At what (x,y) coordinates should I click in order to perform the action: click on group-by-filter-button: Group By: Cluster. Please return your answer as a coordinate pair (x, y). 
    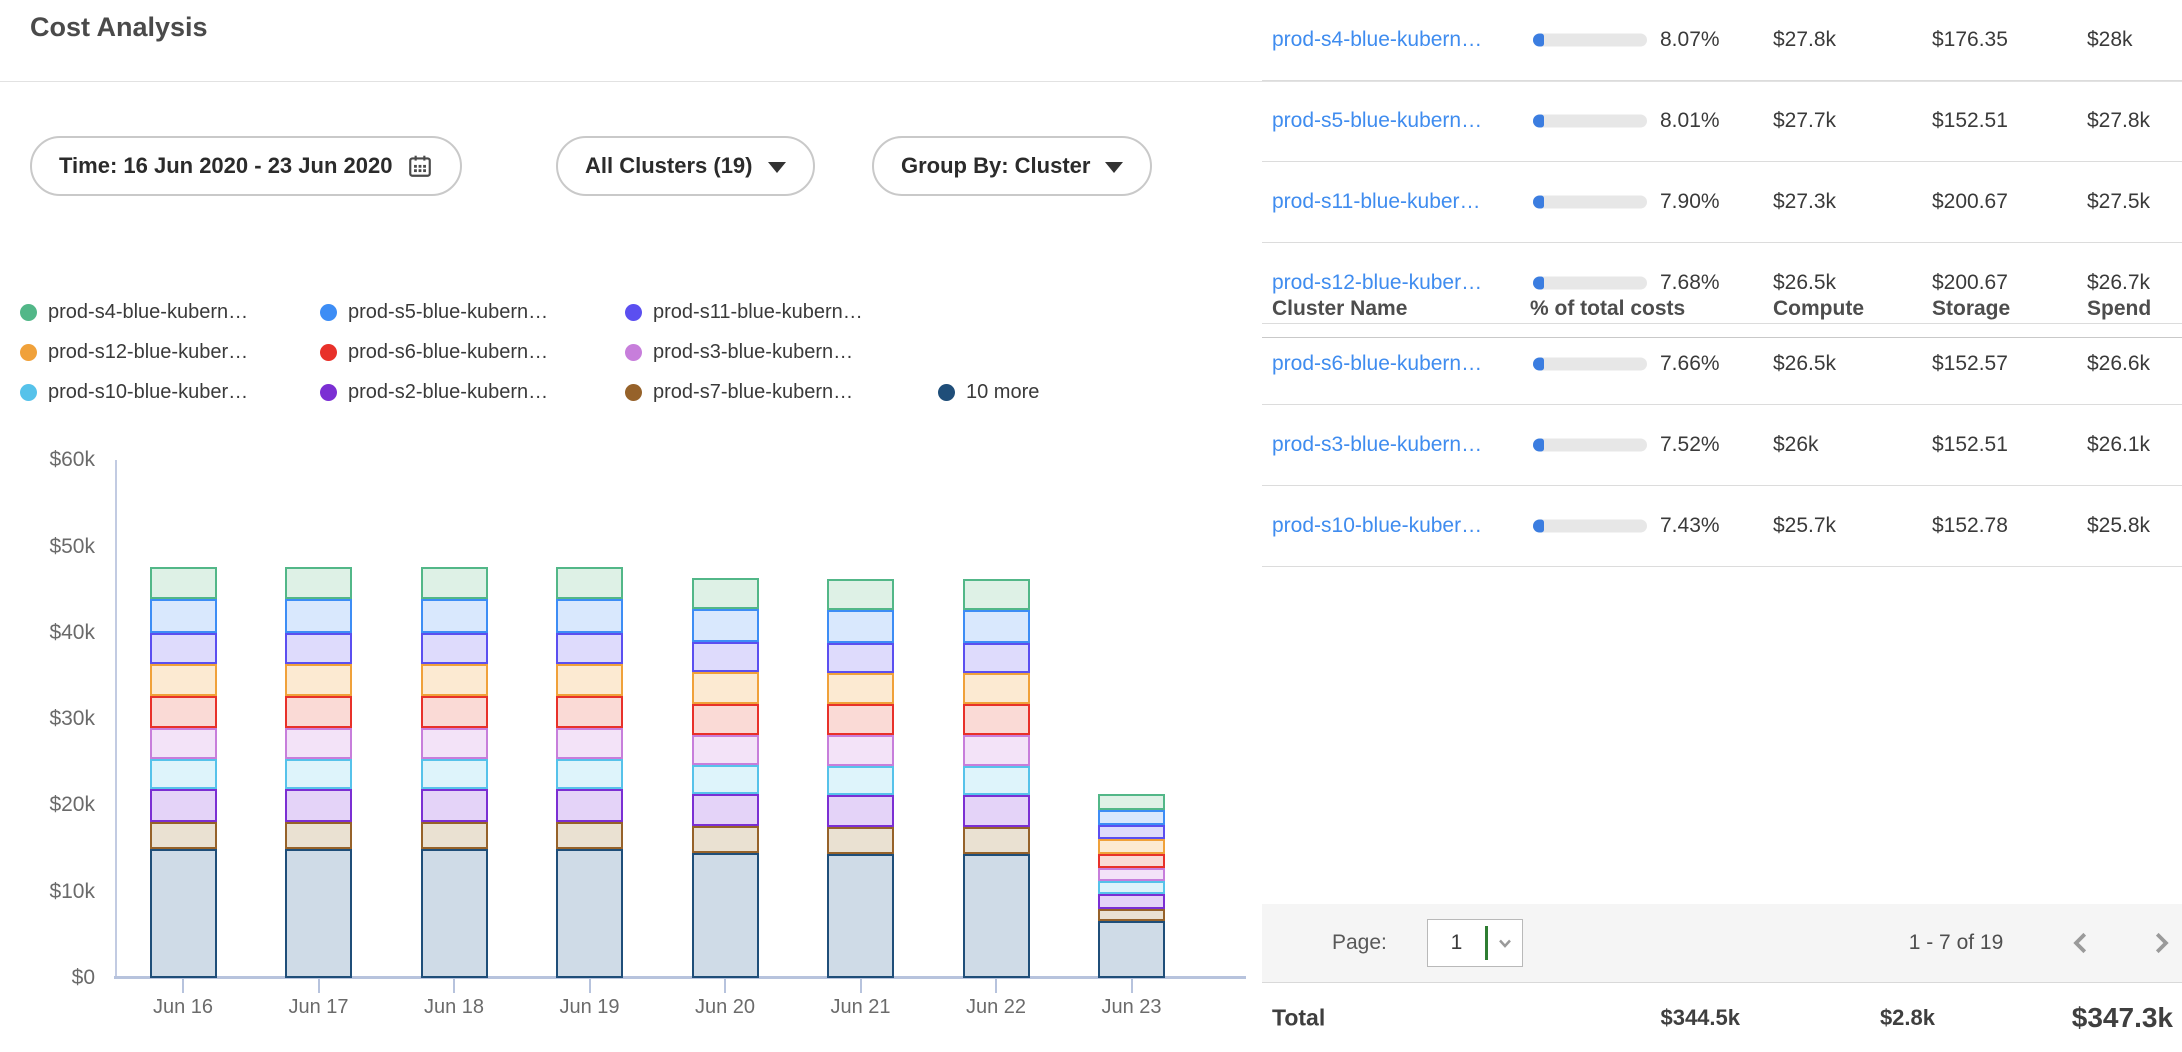
    Looking at the image, I should click on (1012, 166).